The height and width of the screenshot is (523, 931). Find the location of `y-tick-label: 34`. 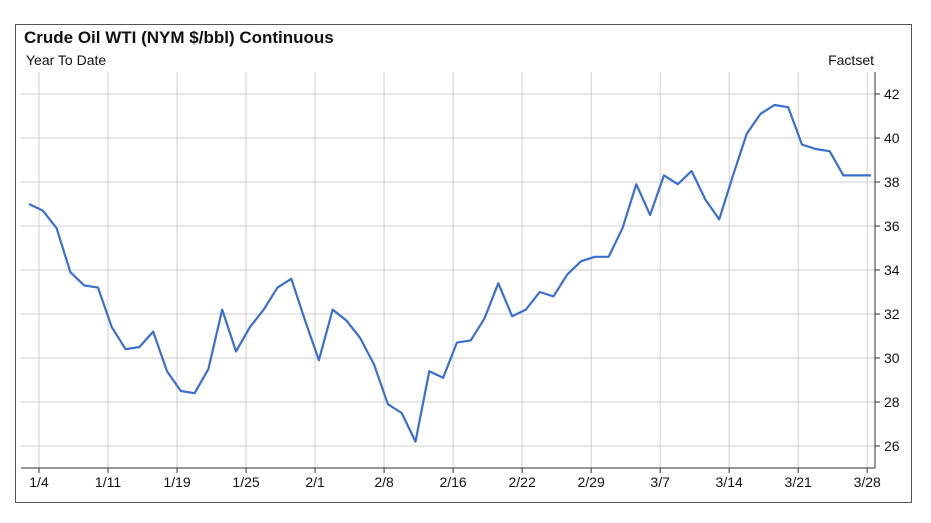

y-tick-label: 34 is located at coordinates (892, 270).